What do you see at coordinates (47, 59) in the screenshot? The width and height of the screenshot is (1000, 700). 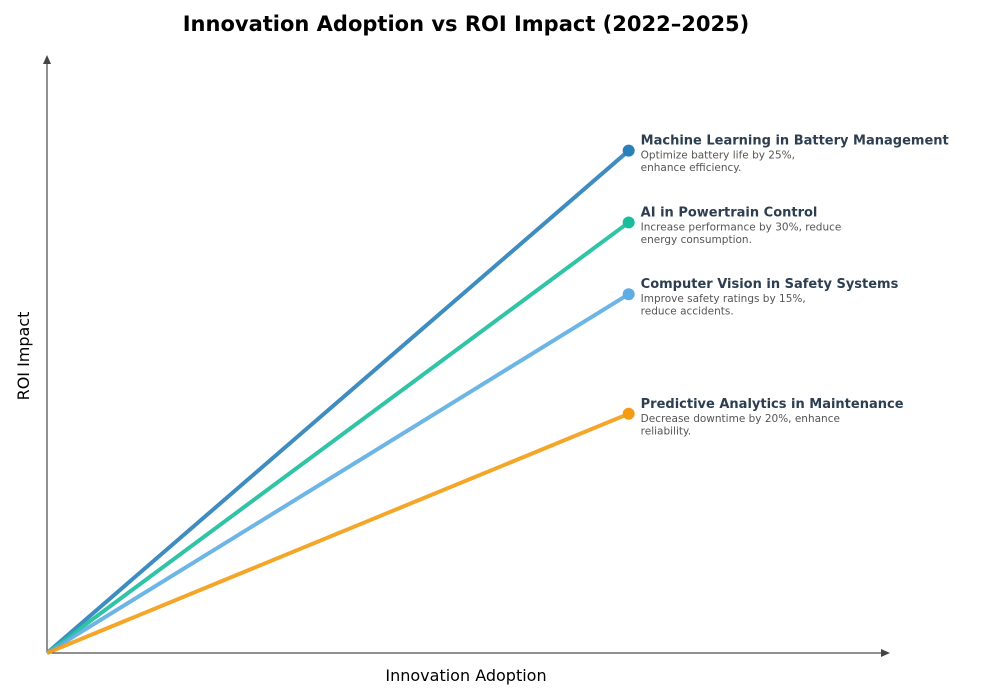 I see `y-axis-arrow-icon` at bounding box center [47, 59].